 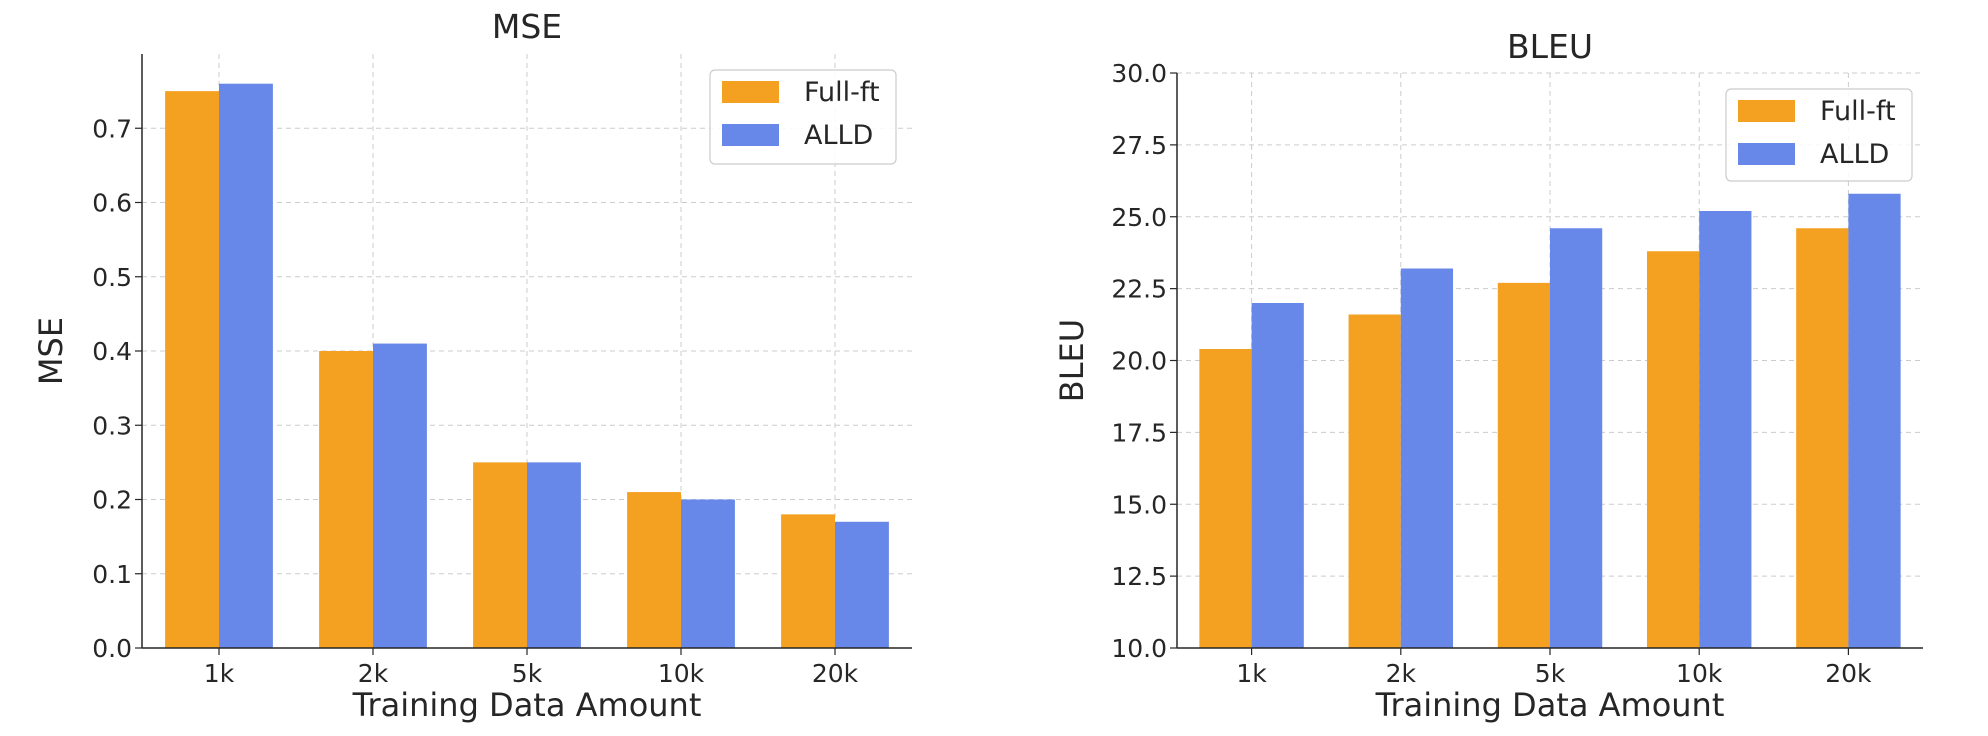 What do you see at coordinates (527, 26) in the screenshot?
I see `chart-title: MSE` at bounding box center [527, 26].